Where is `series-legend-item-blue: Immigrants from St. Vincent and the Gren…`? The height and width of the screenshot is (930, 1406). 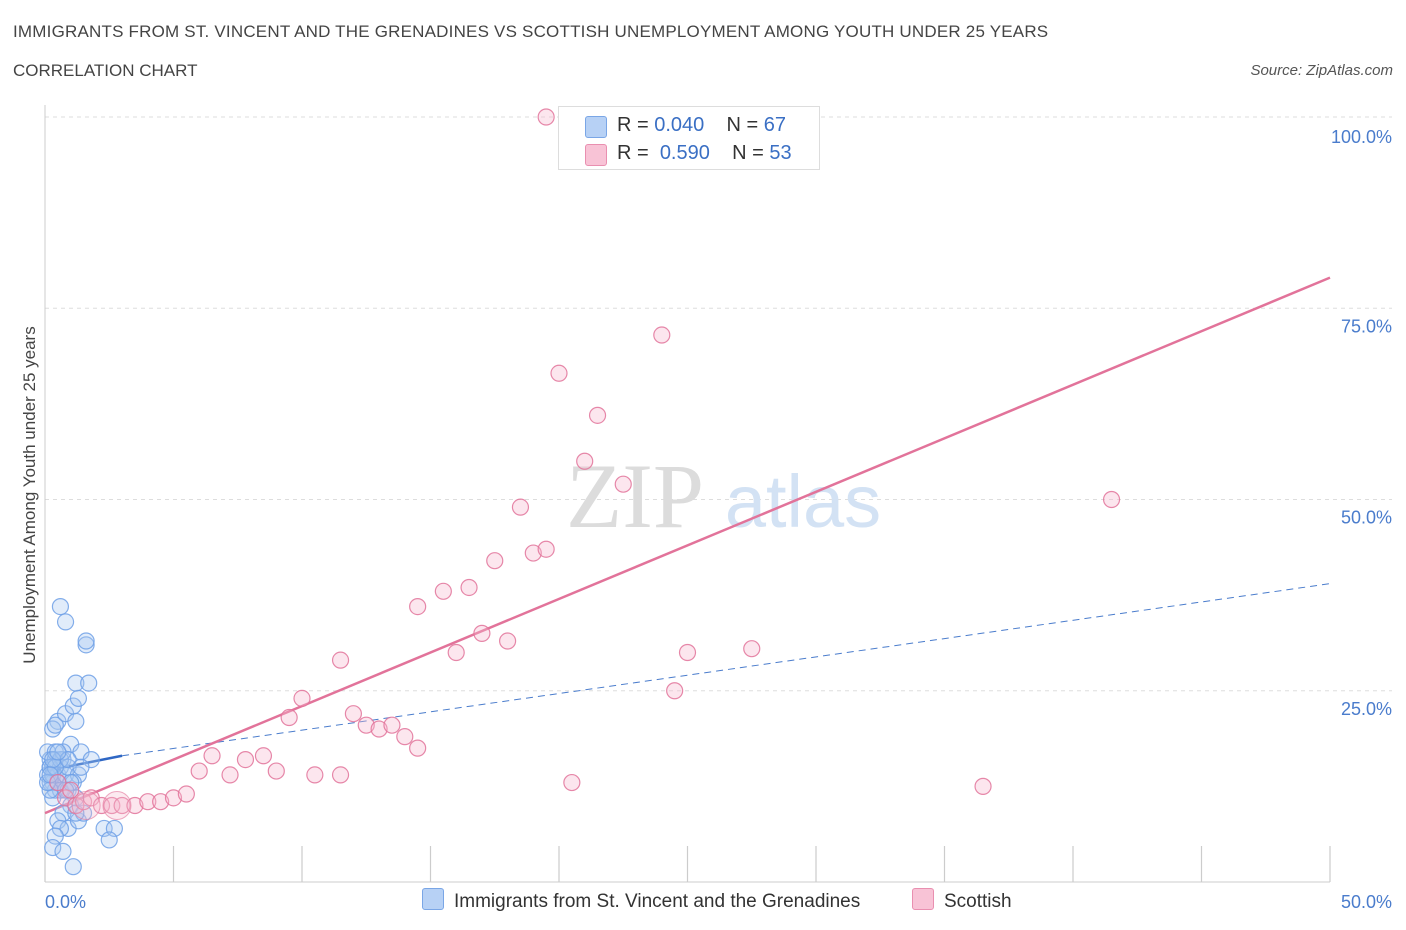
series-legend-item-blue: Immigrants from St. Vincent and the Gren… is located at coordinates (641, 900).